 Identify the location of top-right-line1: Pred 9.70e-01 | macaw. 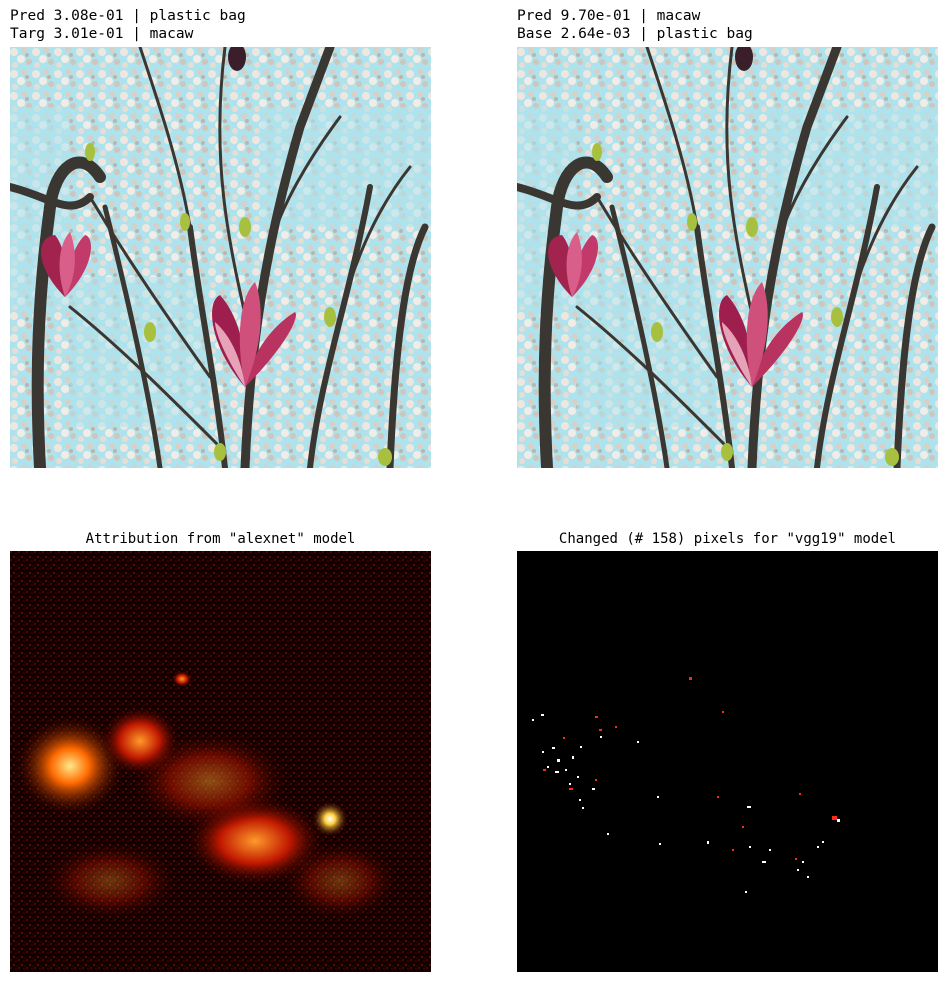
(609, 16).